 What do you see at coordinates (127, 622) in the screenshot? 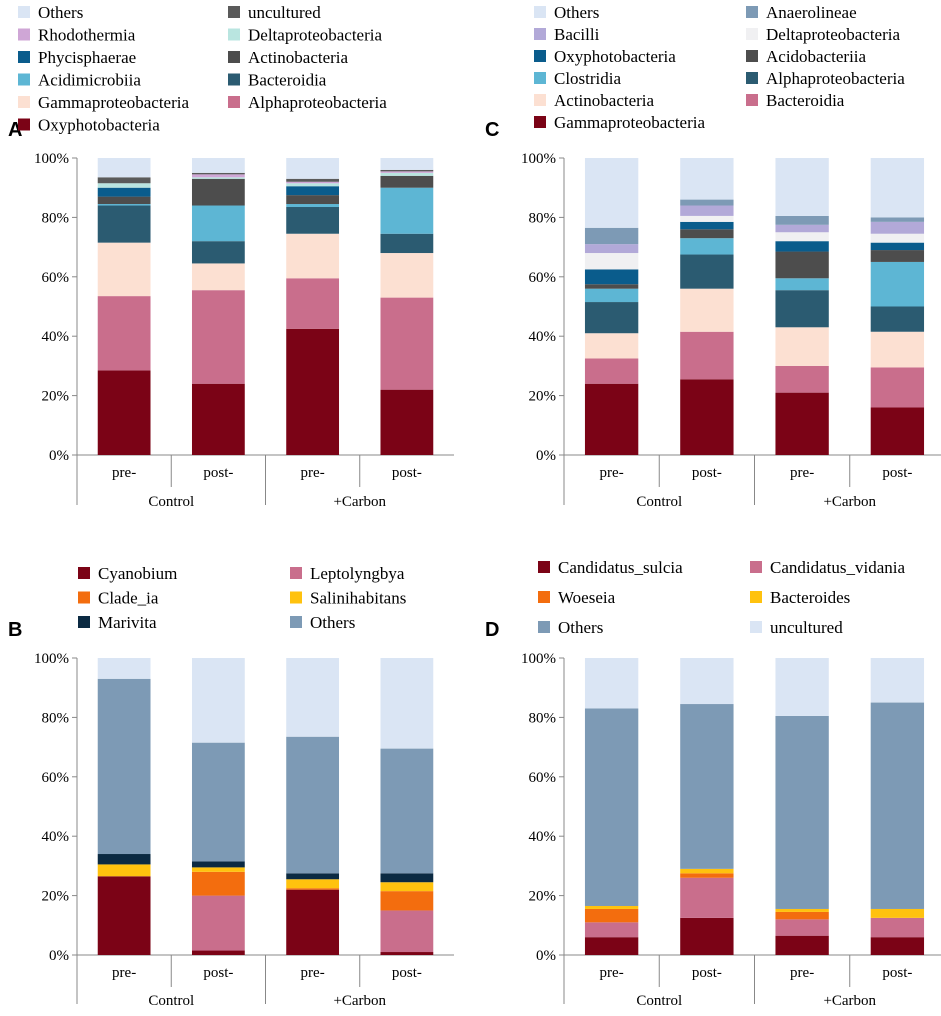
I see `legend-label: Marivita` at bounding box center [127, 622].